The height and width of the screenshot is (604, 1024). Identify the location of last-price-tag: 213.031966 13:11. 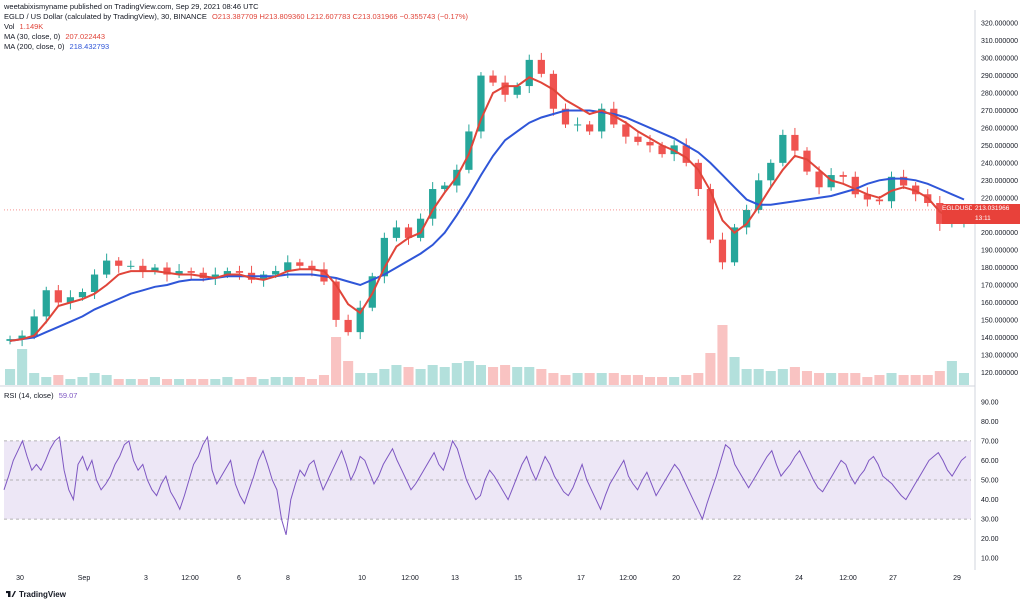
(996, 213).